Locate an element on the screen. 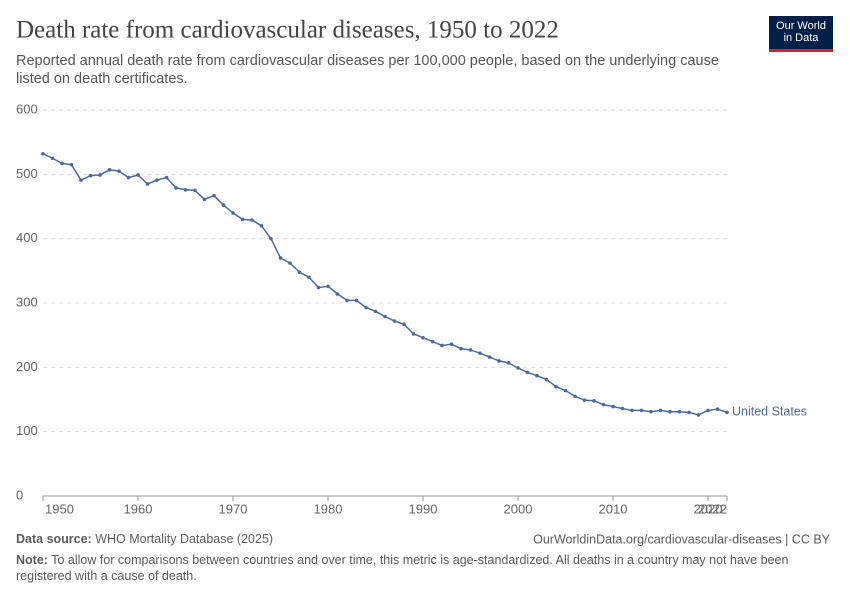 This screenshot has width=850, height=600. source-label: Data source: is located at coordinates (54, 539).